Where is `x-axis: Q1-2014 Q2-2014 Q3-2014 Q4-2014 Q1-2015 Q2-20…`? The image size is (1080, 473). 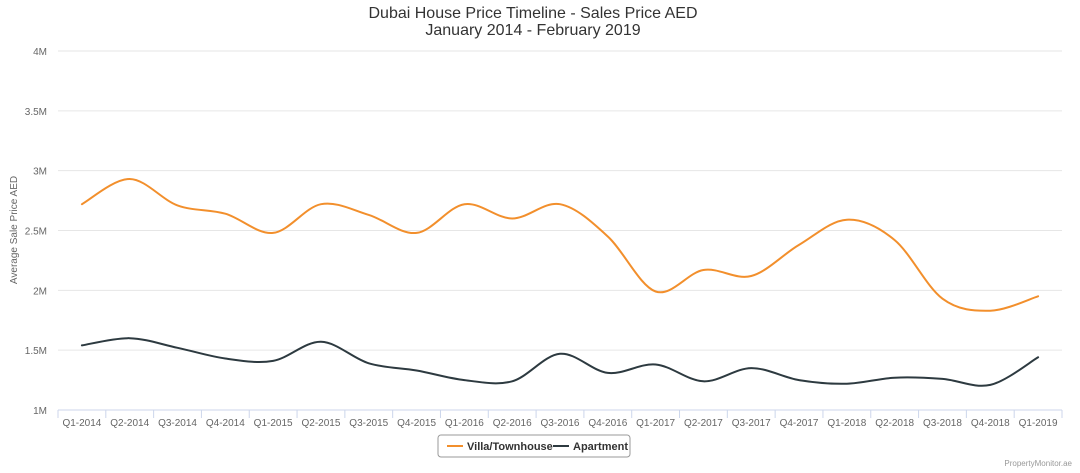
x-axis: Q1-2014 Q2-2014 Q3-2014 Q4-2014 Q1-2015 Q2-20… is located at coordinates (560, 419).